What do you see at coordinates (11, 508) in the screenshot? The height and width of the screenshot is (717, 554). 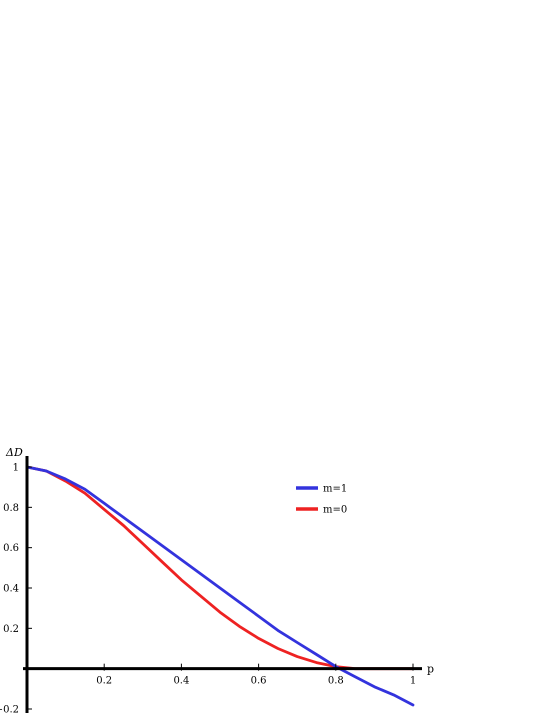 I see `y-tick-label: 0.8` at bounding box center [11, 508].